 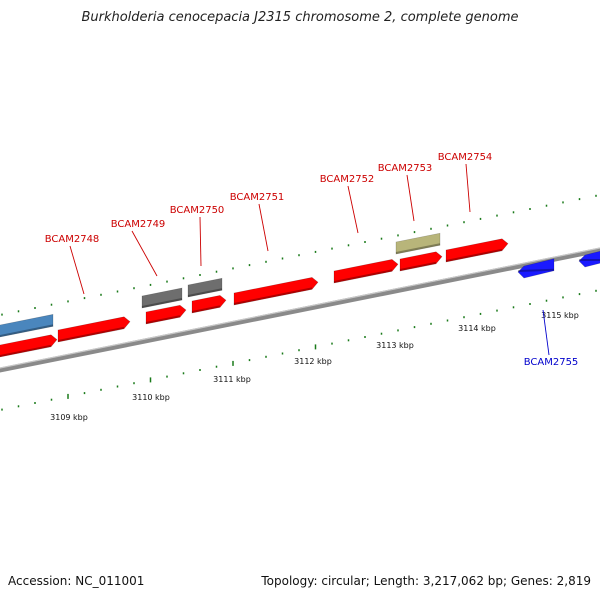 I want to click on kbp-label: 3109 kbp, so click(x=69, y=417).